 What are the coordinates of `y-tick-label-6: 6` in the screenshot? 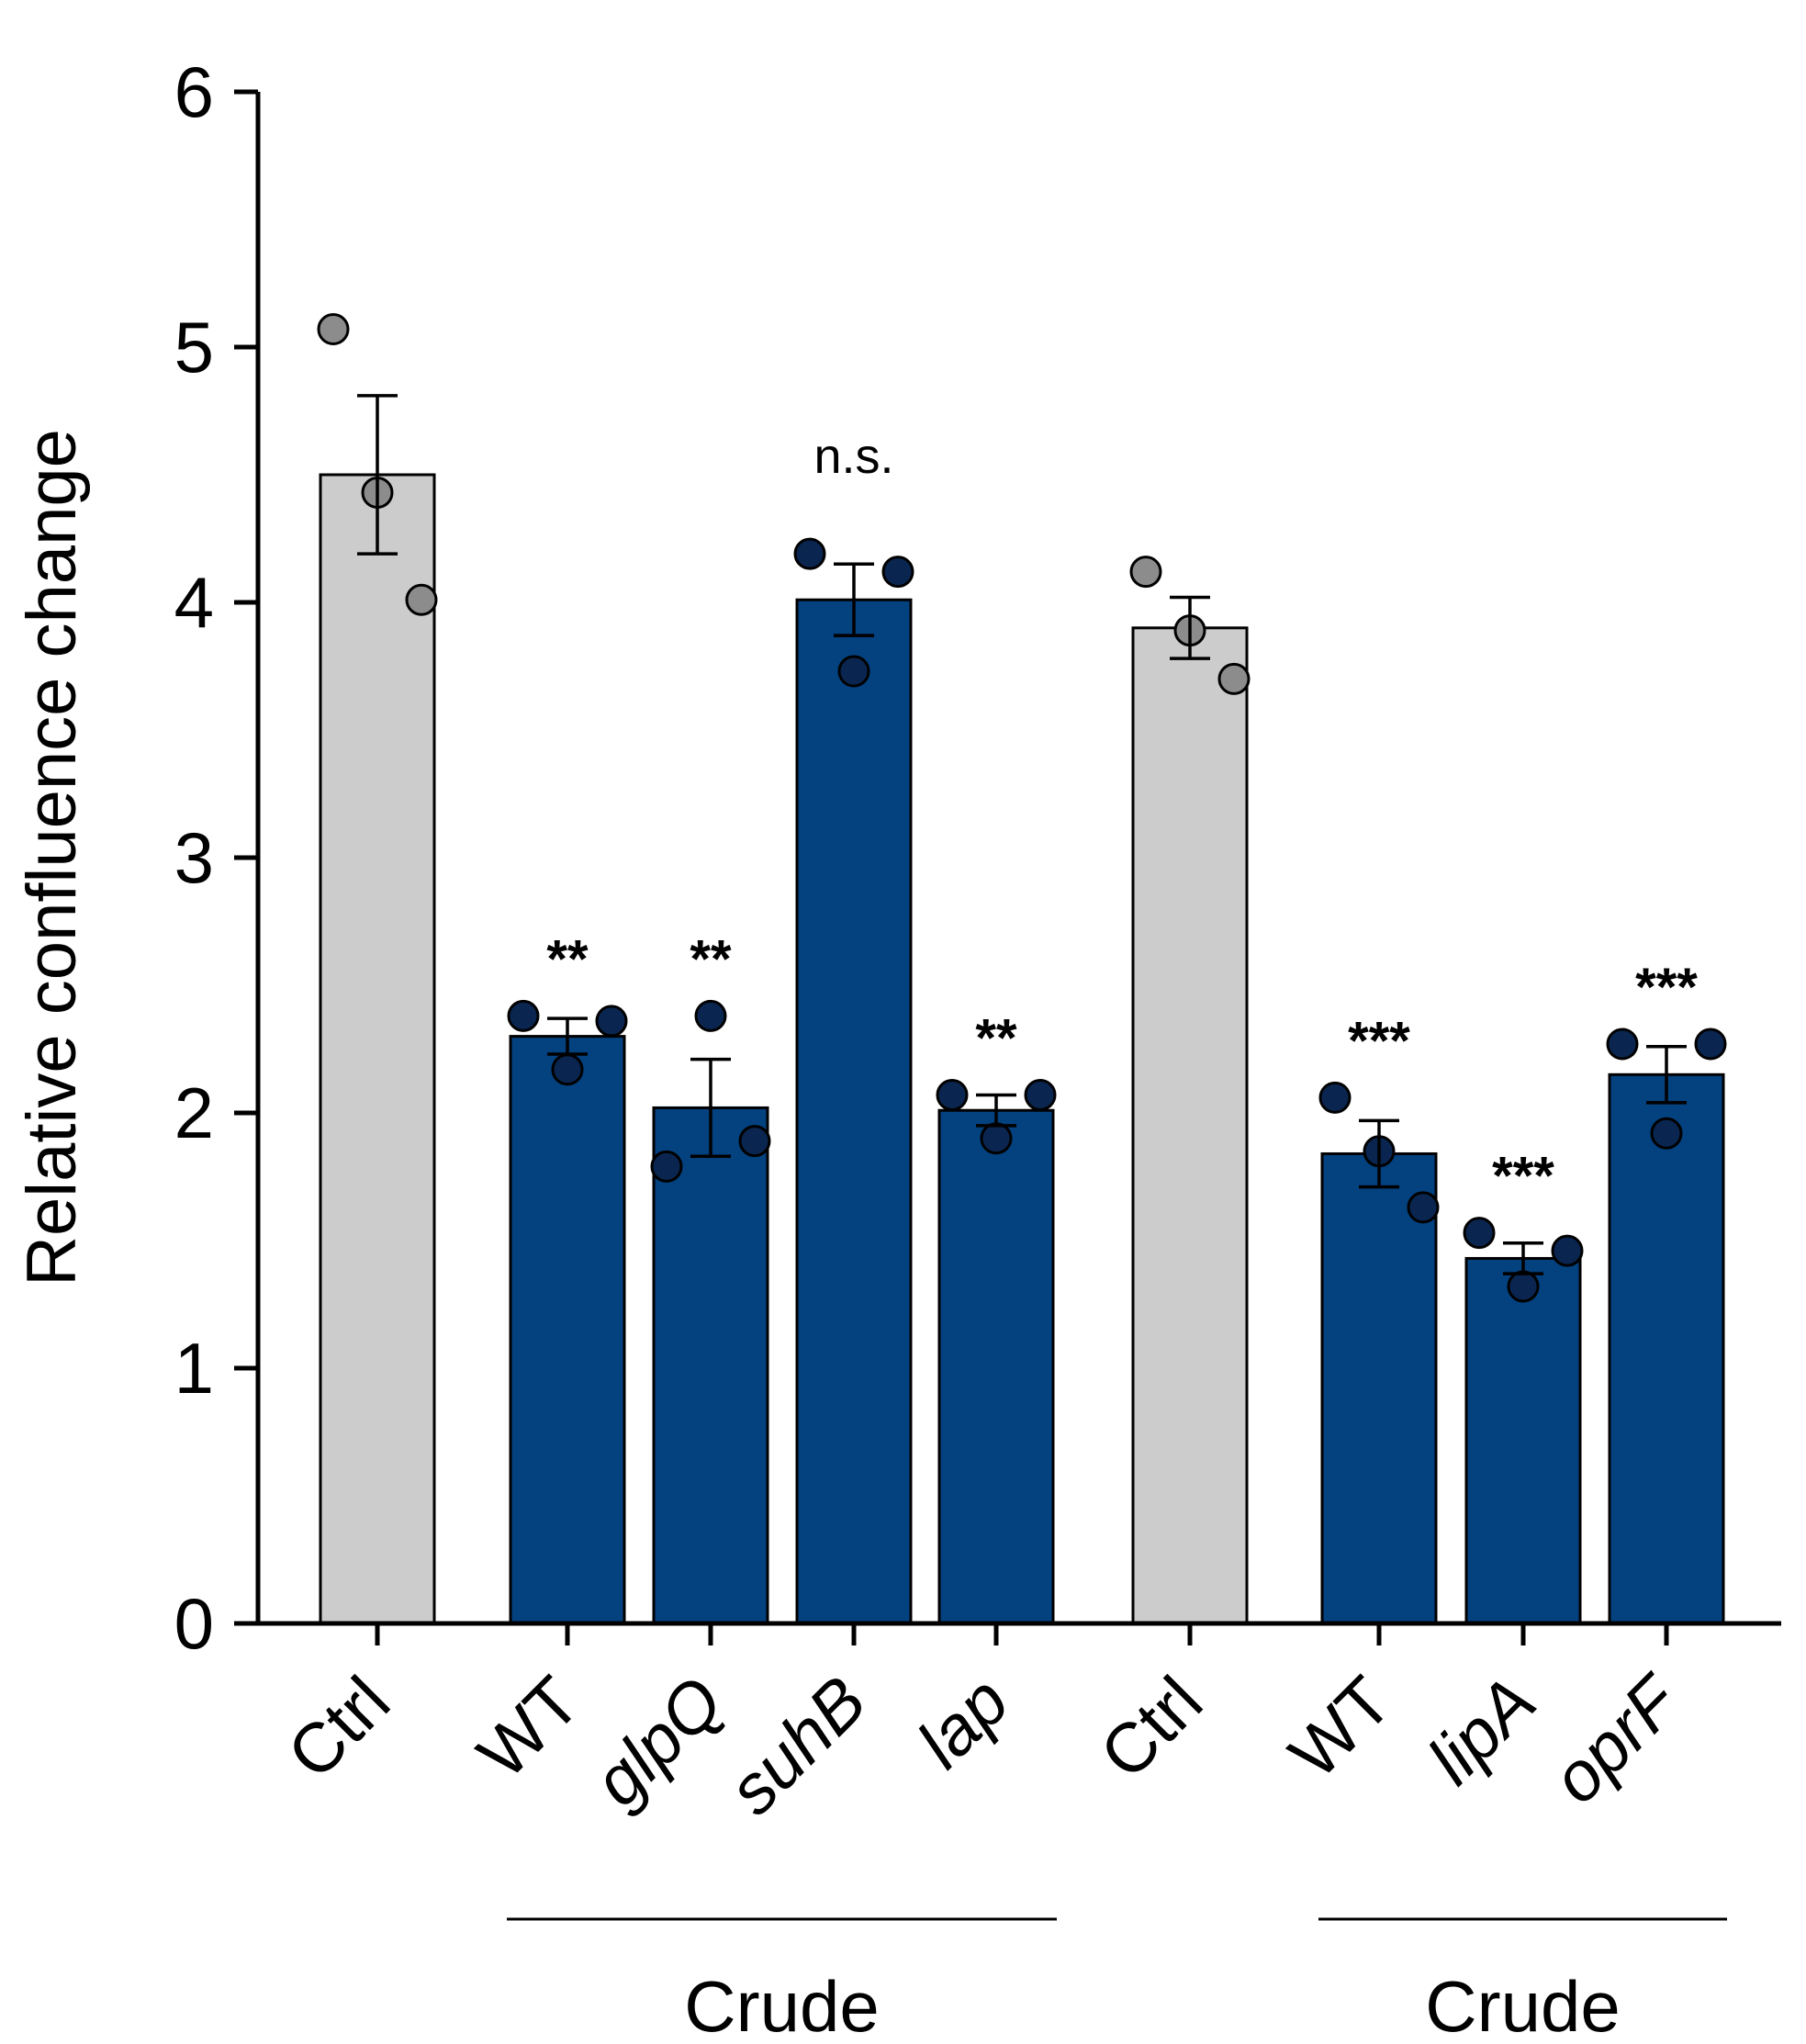 It's located at (194, 91).